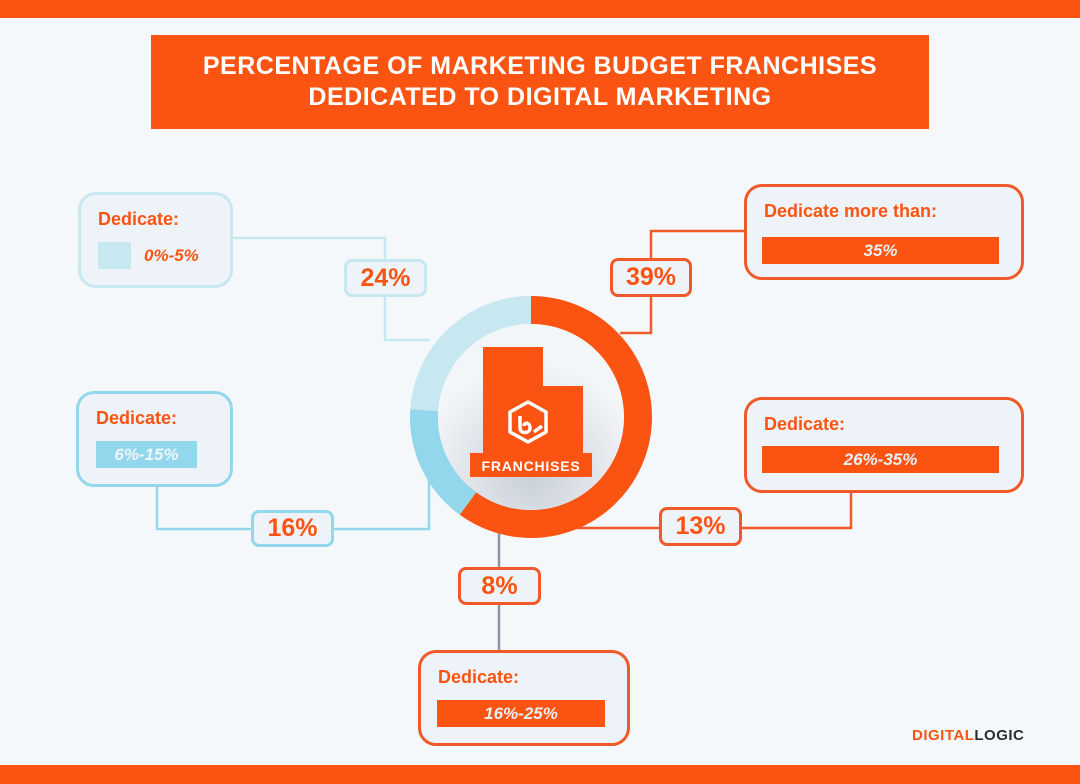  What do you see at coordinates (884, 232) in the screenshot?
I see `card-more-than-35: Dedicate more than: 35%` at bounding box center [884, 232].